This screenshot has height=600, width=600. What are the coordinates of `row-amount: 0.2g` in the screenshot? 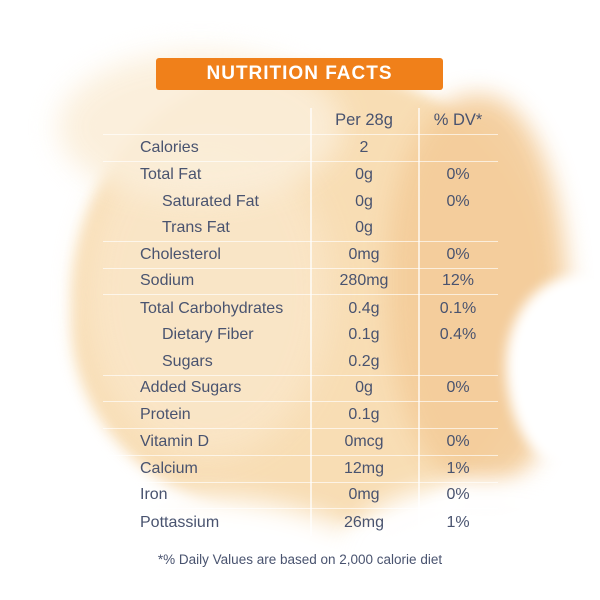 It's located at (364, 361).